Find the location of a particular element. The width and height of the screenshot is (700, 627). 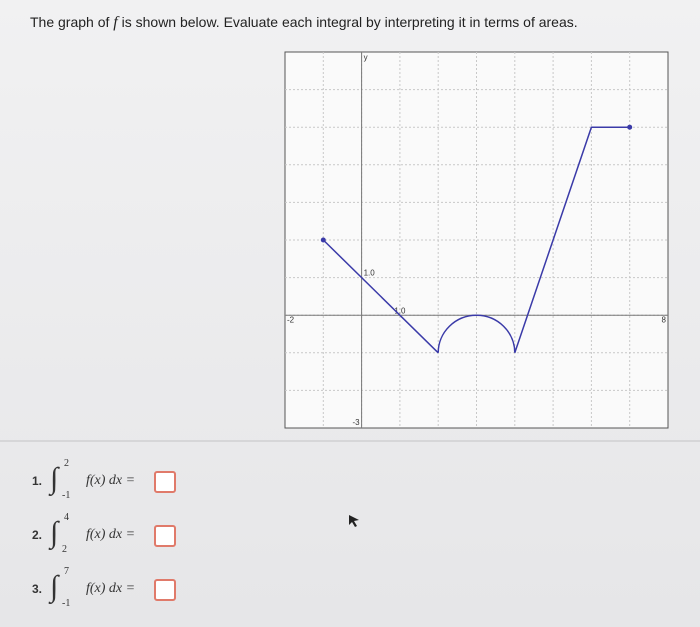

question: 2. ∫ 4 2 f(x) dx = is located at coordinates (132, 536).